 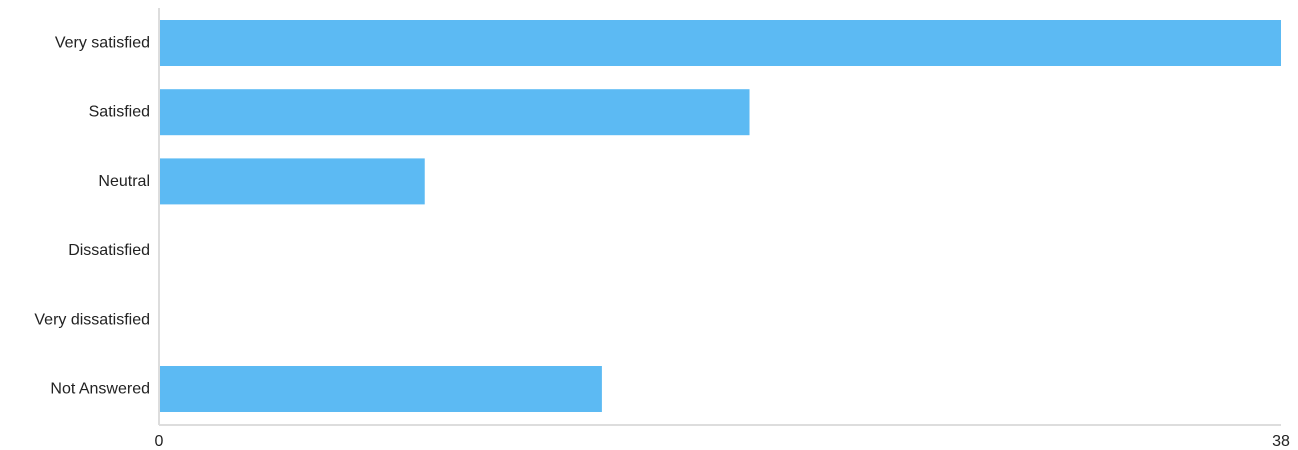 What do you see at coordinates (124, 181) in the screenshot?
I see `category-label-neutral: Neutral` at bounding box center [124, 181].